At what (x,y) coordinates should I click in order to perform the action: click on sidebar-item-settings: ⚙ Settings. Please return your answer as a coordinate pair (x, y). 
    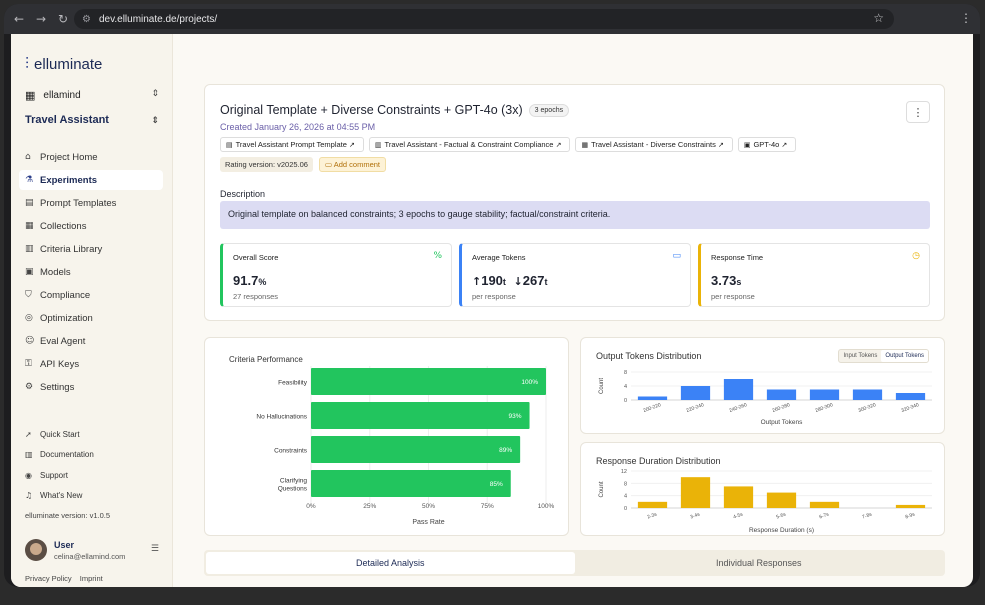
    Looking at the image, I should click on (91, 387).